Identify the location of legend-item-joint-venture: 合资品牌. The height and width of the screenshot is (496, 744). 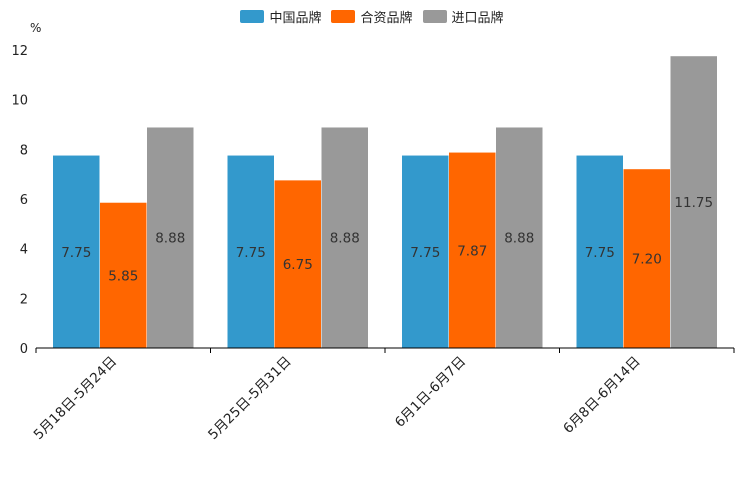
(372, 16).